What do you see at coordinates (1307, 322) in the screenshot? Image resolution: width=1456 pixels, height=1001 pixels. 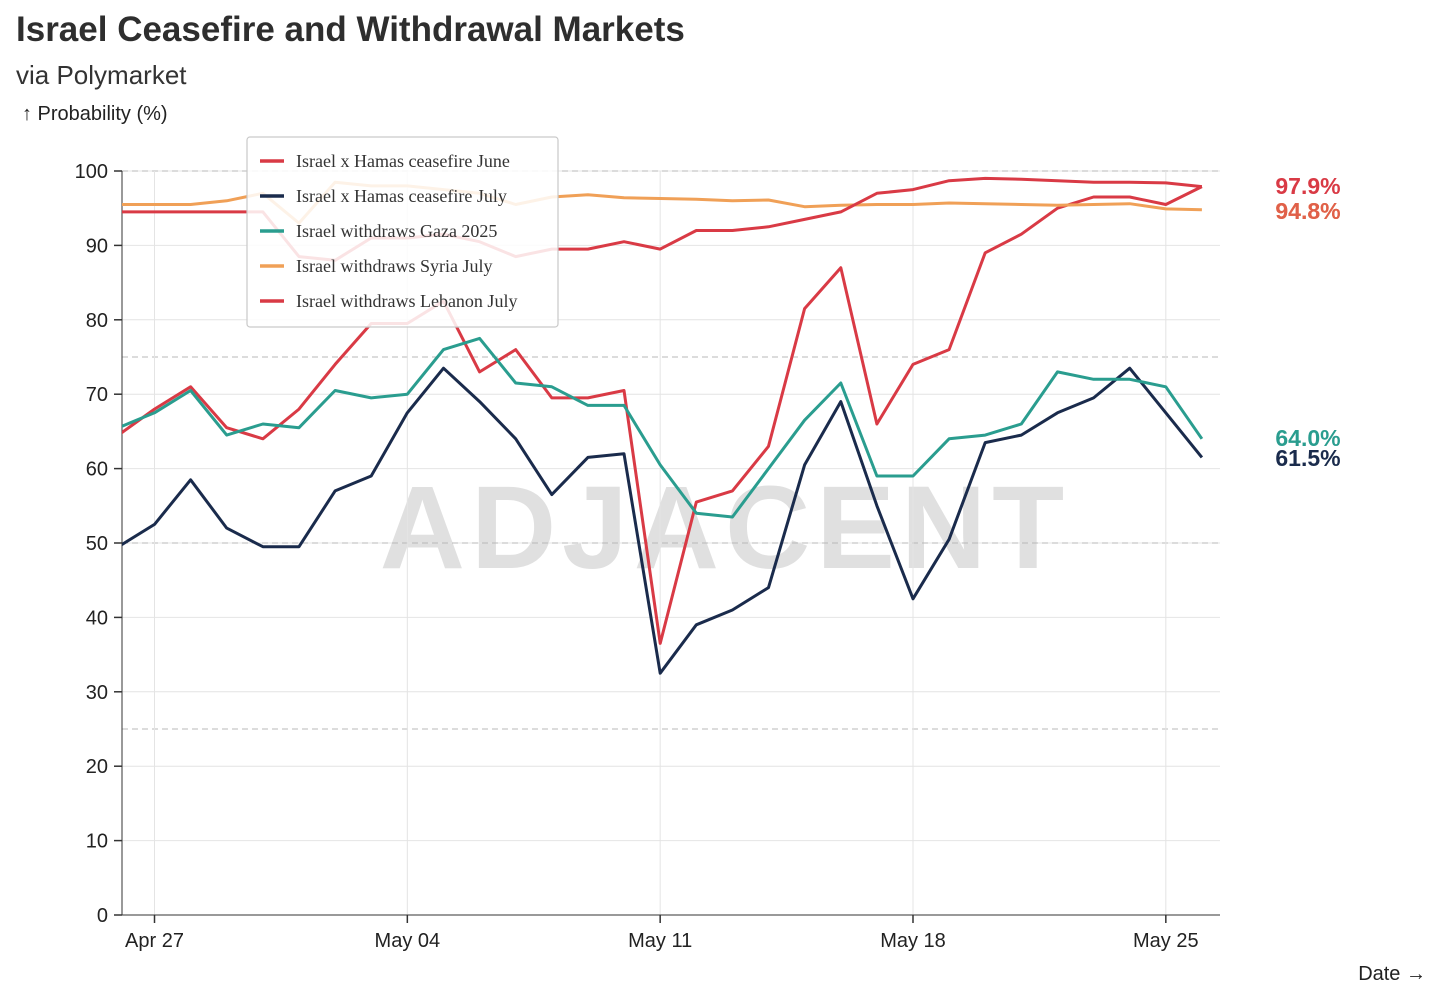 I see `end-labels: 97.9%61.5%64.0%94.8%94.8%` at bounding box center [1307, 322].